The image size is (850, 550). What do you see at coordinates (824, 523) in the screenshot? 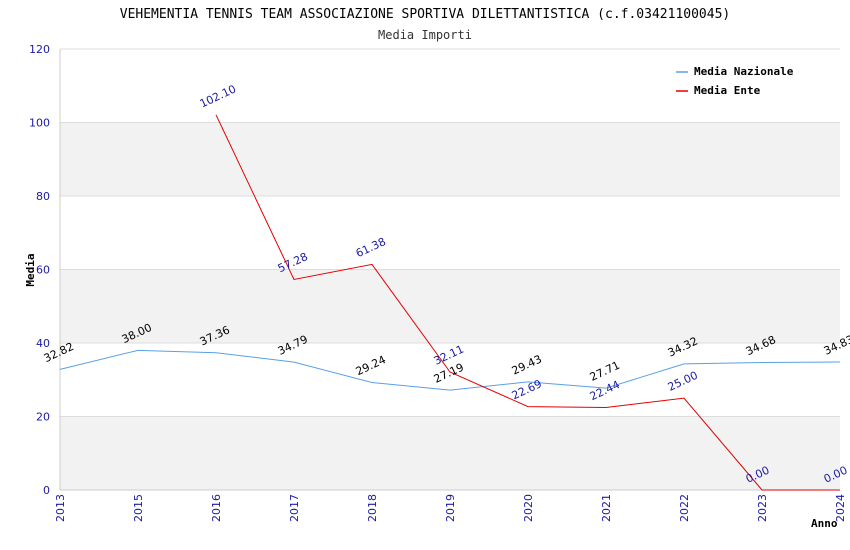
I see `x-axis-label: Anno` at bounding box center [824, 523].